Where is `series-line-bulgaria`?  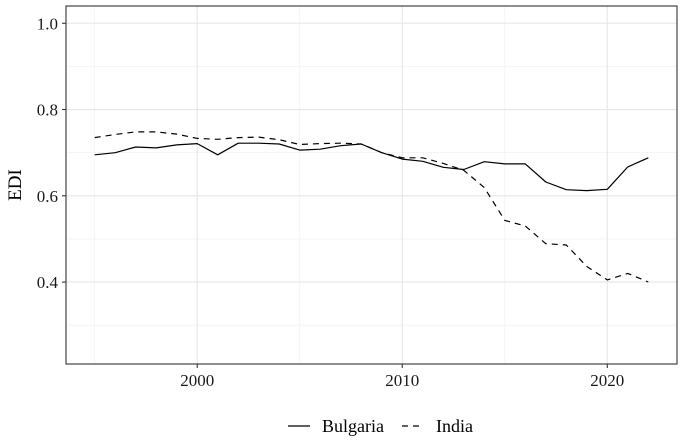
series-line-bulgaria is located at coordinates (371, 167).